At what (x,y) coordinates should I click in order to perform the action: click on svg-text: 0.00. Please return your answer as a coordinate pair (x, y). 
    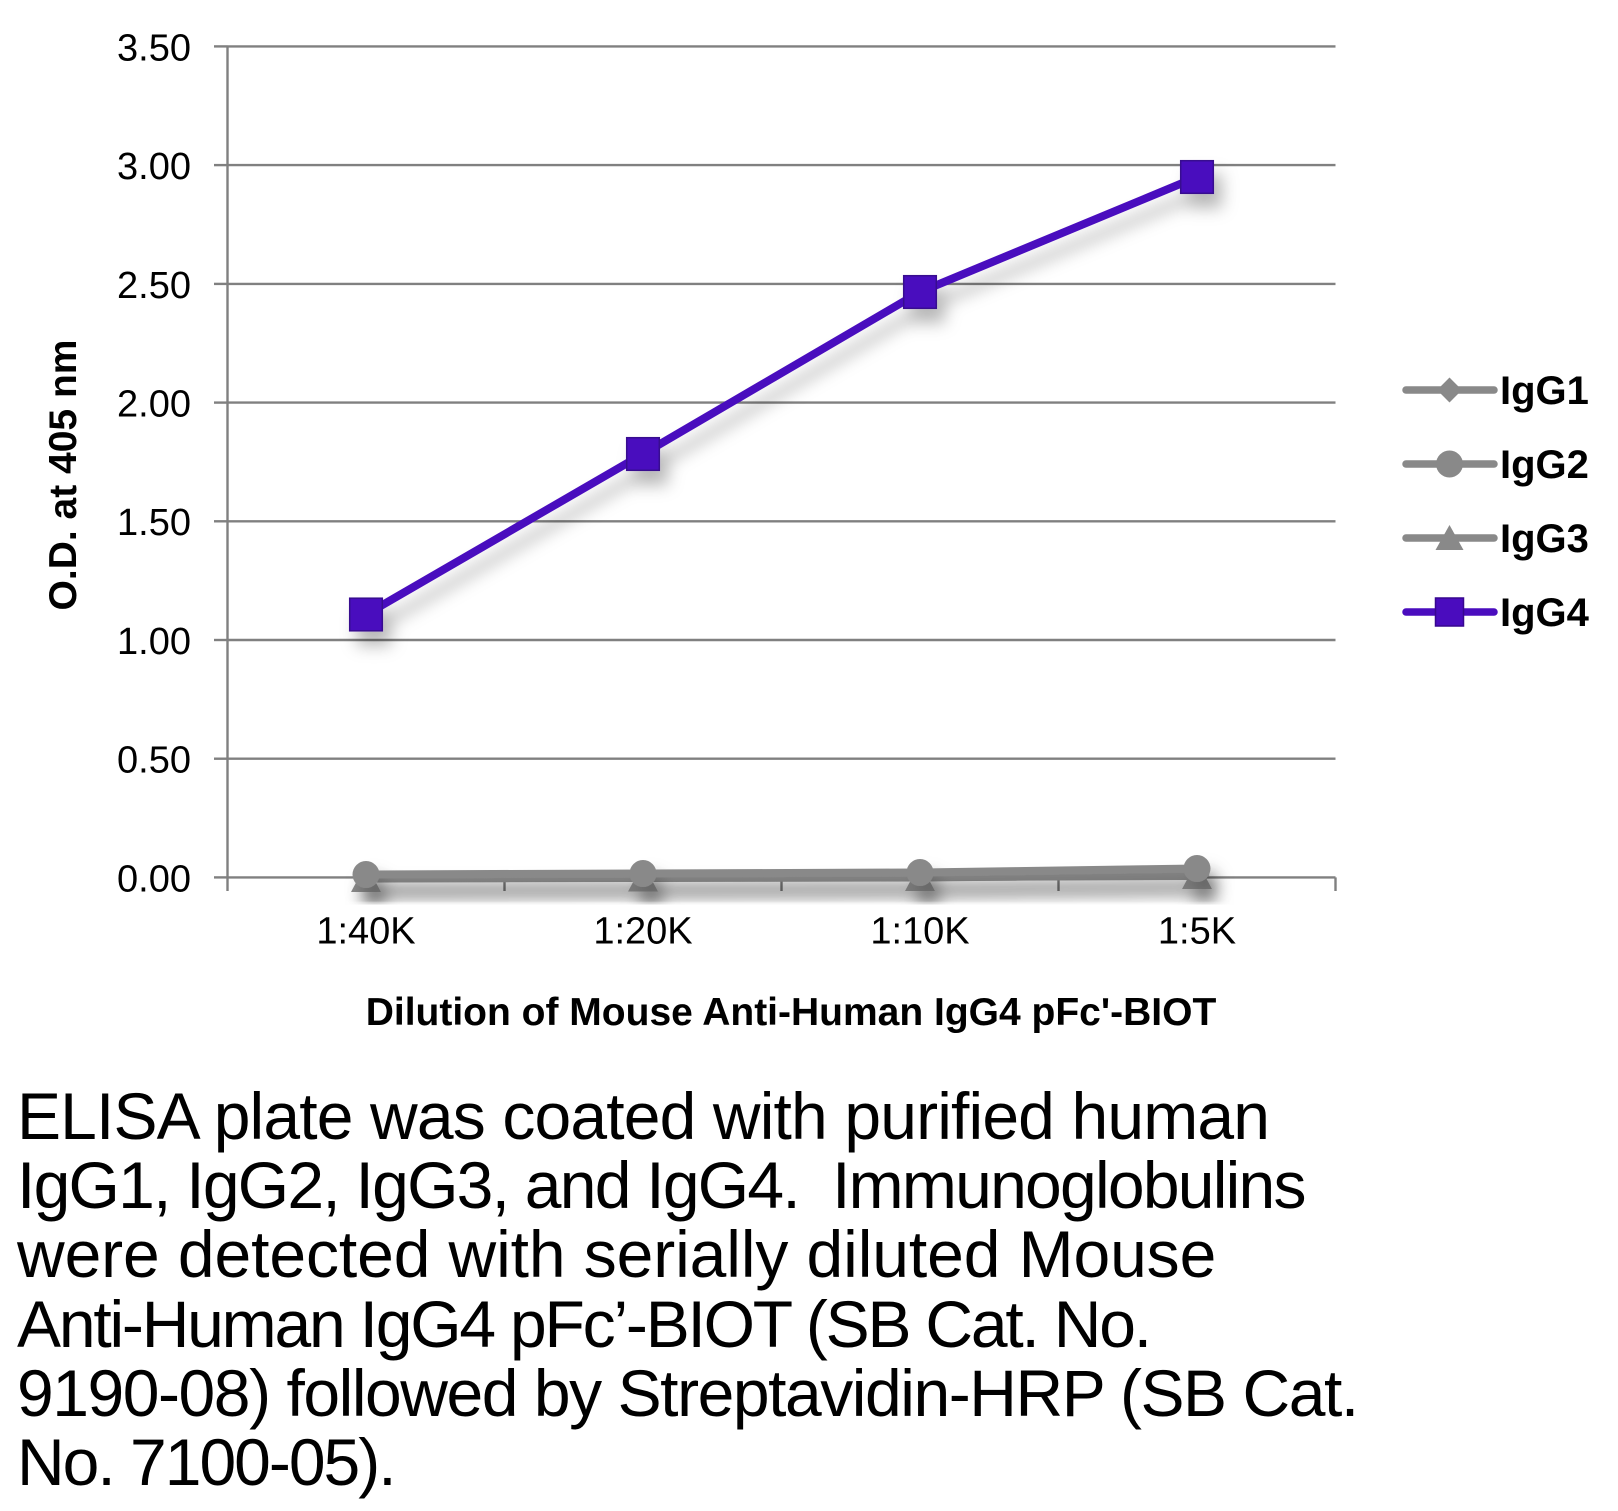
    Looking at the image, I should click on (154, 879).